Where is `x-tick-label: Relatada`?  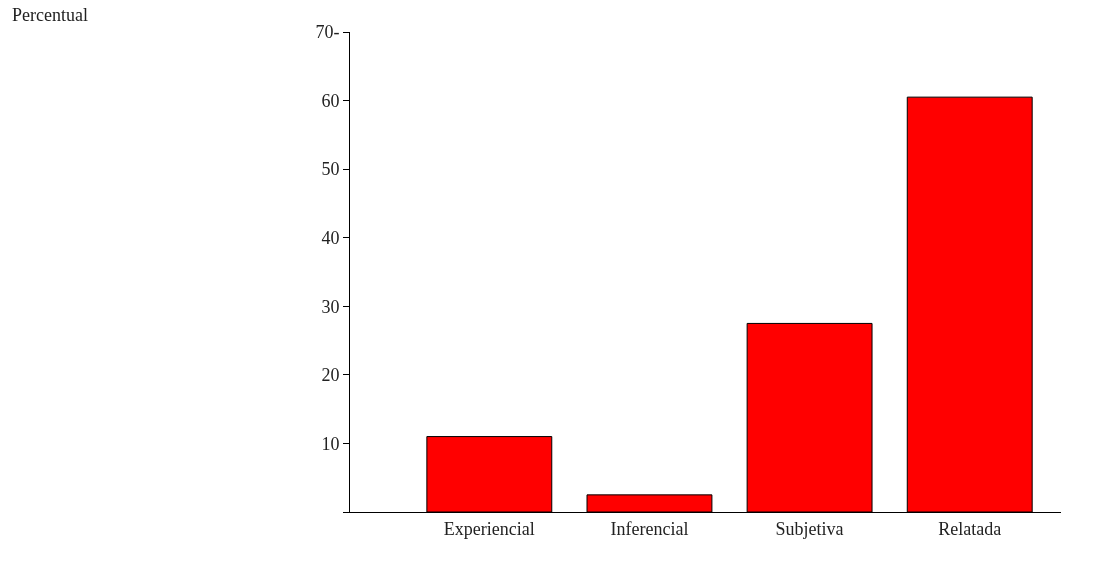 x-tick-label: Relatada is located at coordinates (970, 528).